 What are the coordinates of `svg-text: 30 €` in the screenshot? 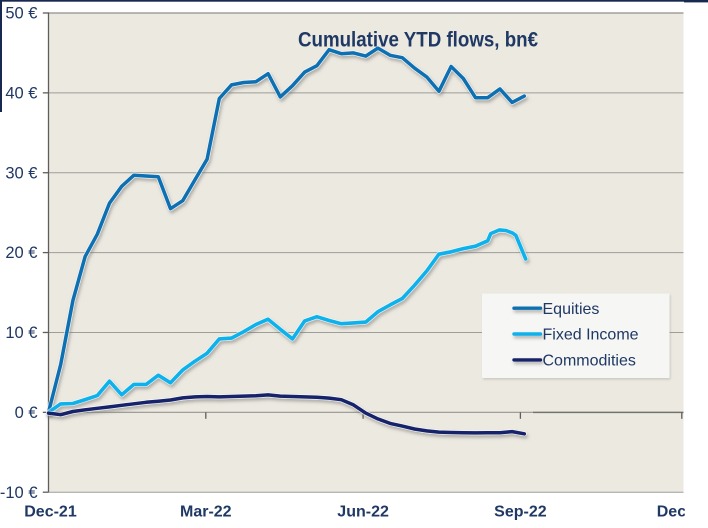 It's located at (21, 173).